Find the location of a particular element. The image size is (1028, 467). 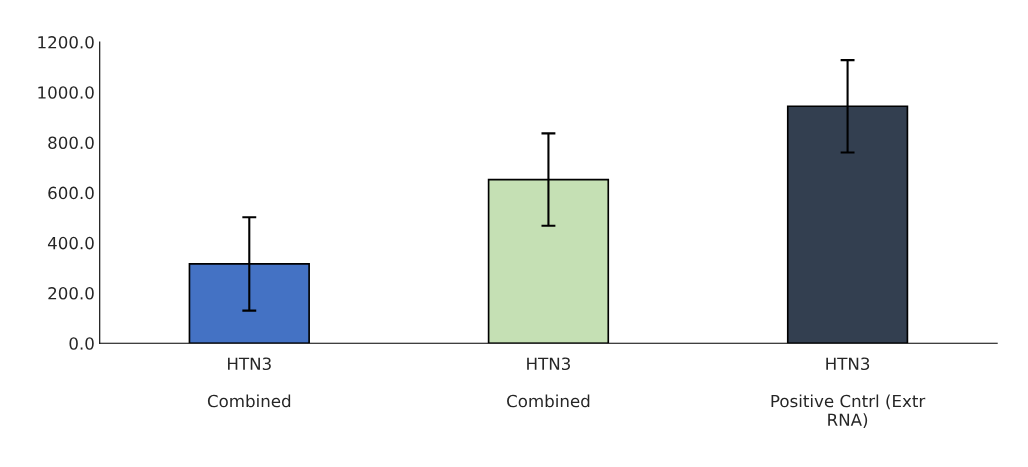

y-tick-label: 1000.0 is located at coordinates (66, 92).